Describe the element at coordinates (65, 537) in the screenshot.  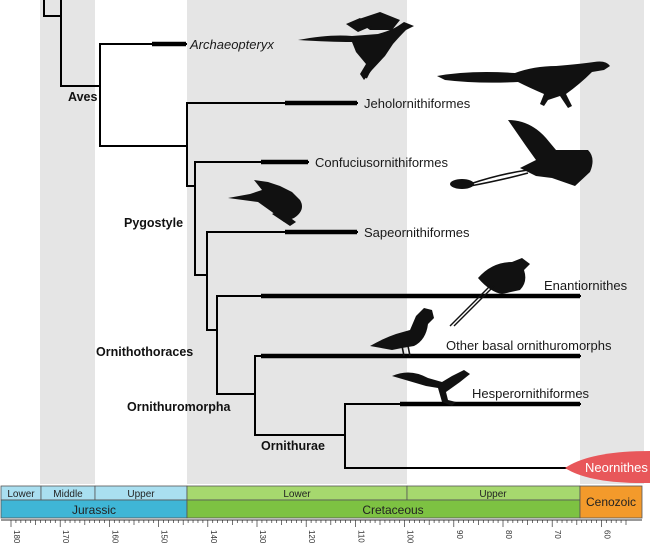
I see `axis-tick-label: 170` at that location.